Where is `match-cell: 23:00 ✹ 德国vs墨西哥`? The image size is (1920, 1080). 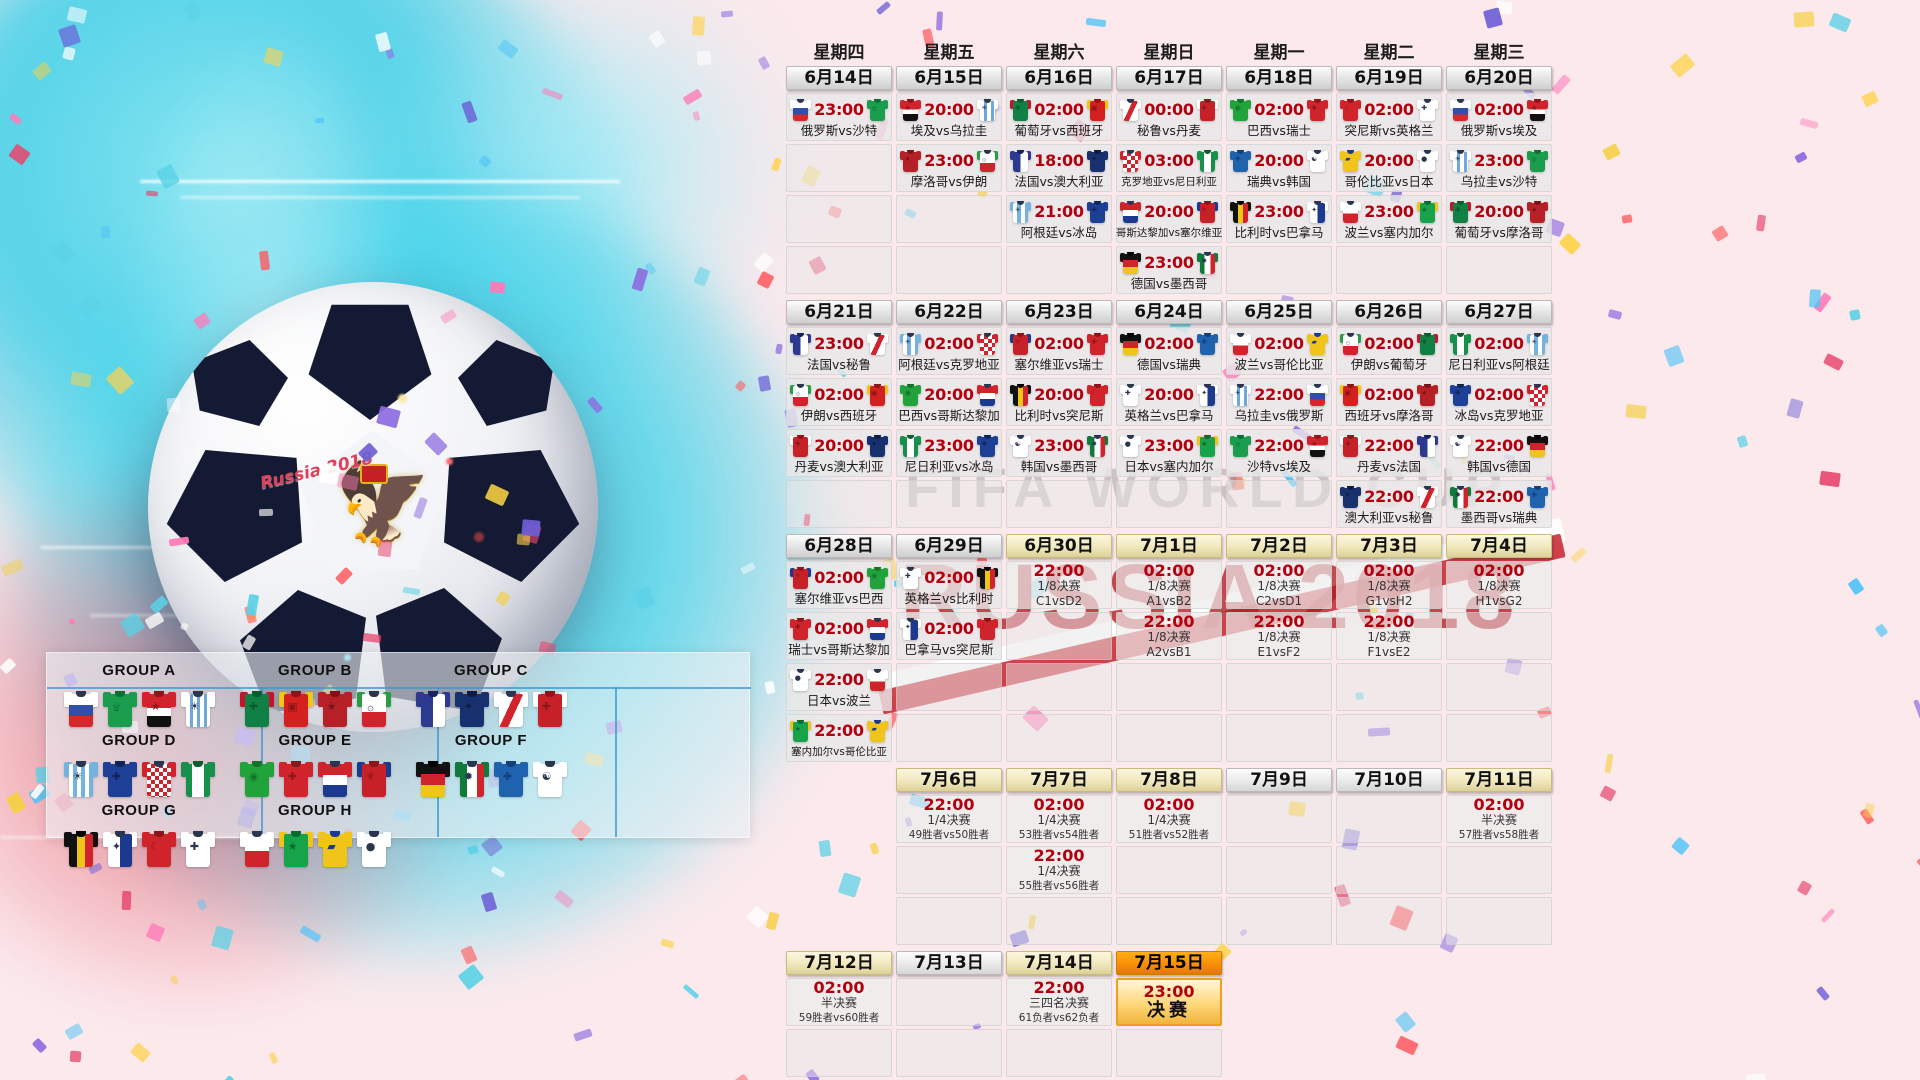 match-cell: 23:00 ✹ 德国vs墨西哥 is located at coordinates (1169, 270).